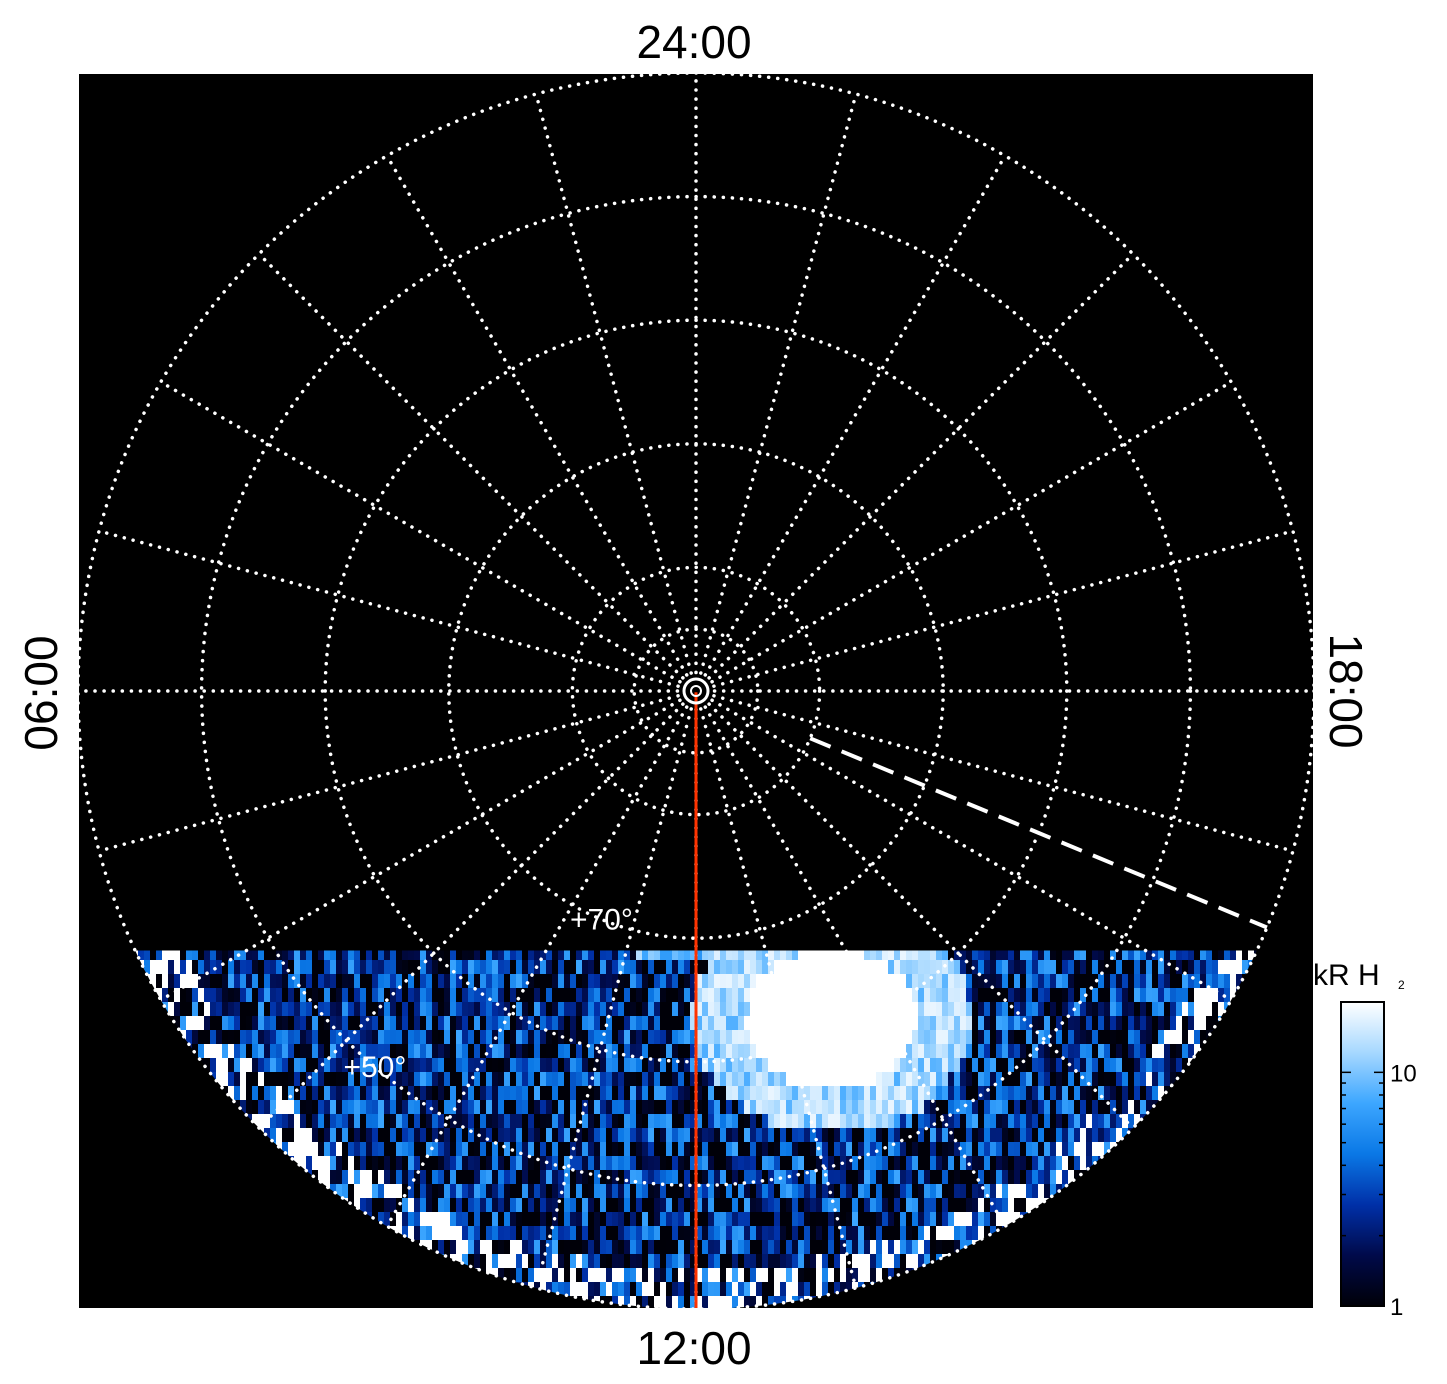 The height and width of the screenshot is (1384, 1447). I want to click on colorbar-title-subscript: 2, so click(1401, 985).